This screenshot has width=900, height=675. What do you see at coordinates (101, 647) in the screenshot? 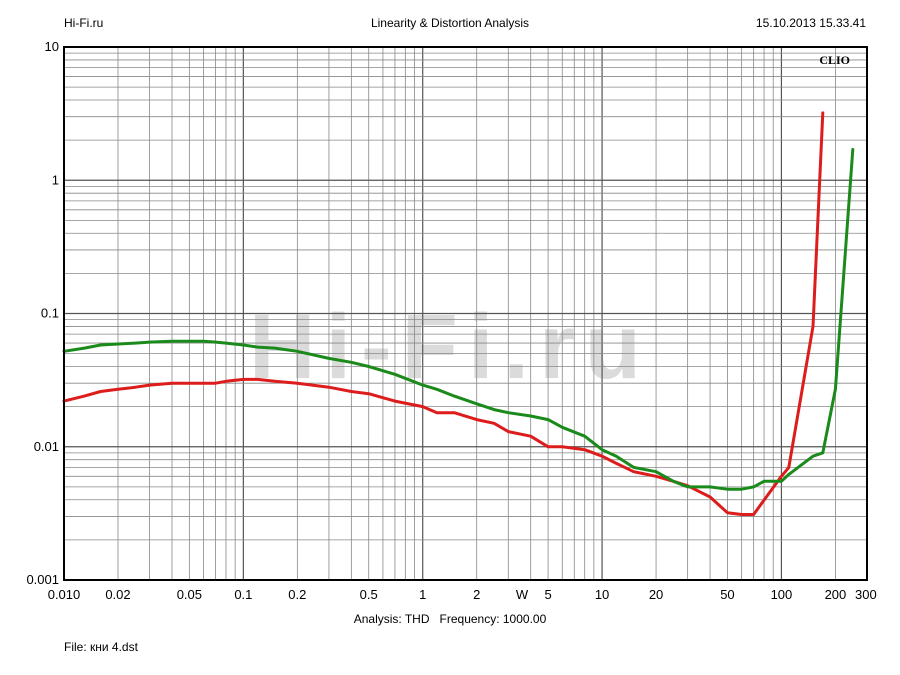
I see `file-name: File: кни 4.dst` at bounding box center [101, 647].